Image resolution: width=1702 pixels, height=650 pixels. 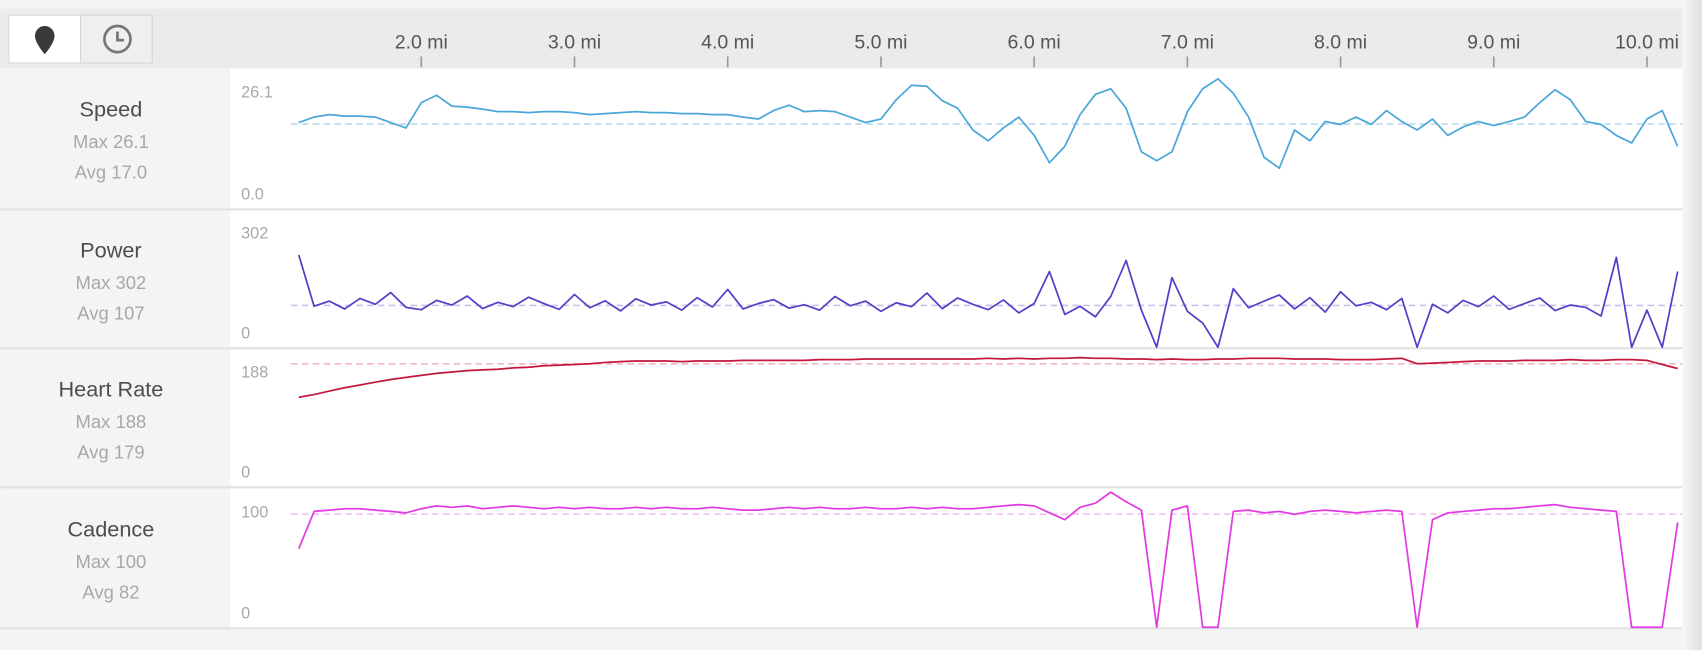 What do you see at coordinates (111, 282) in the screenshot?
I see `metric-max: Max 302` at bounding box center [111, 282].